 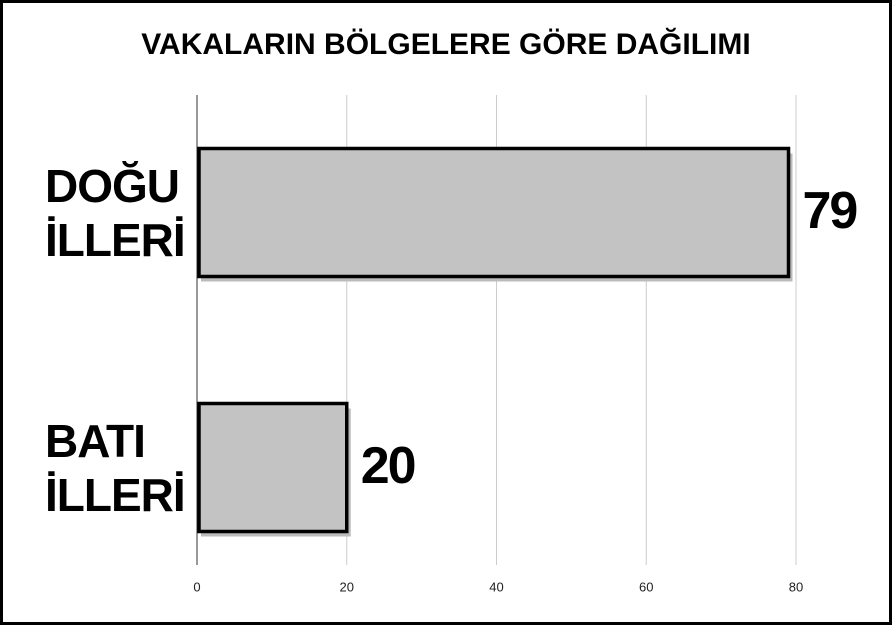 I want to click on chart-title: VAKALARIN BÖLGELERE GÖRE DAĞILIMI, so click(x=445, y=44).